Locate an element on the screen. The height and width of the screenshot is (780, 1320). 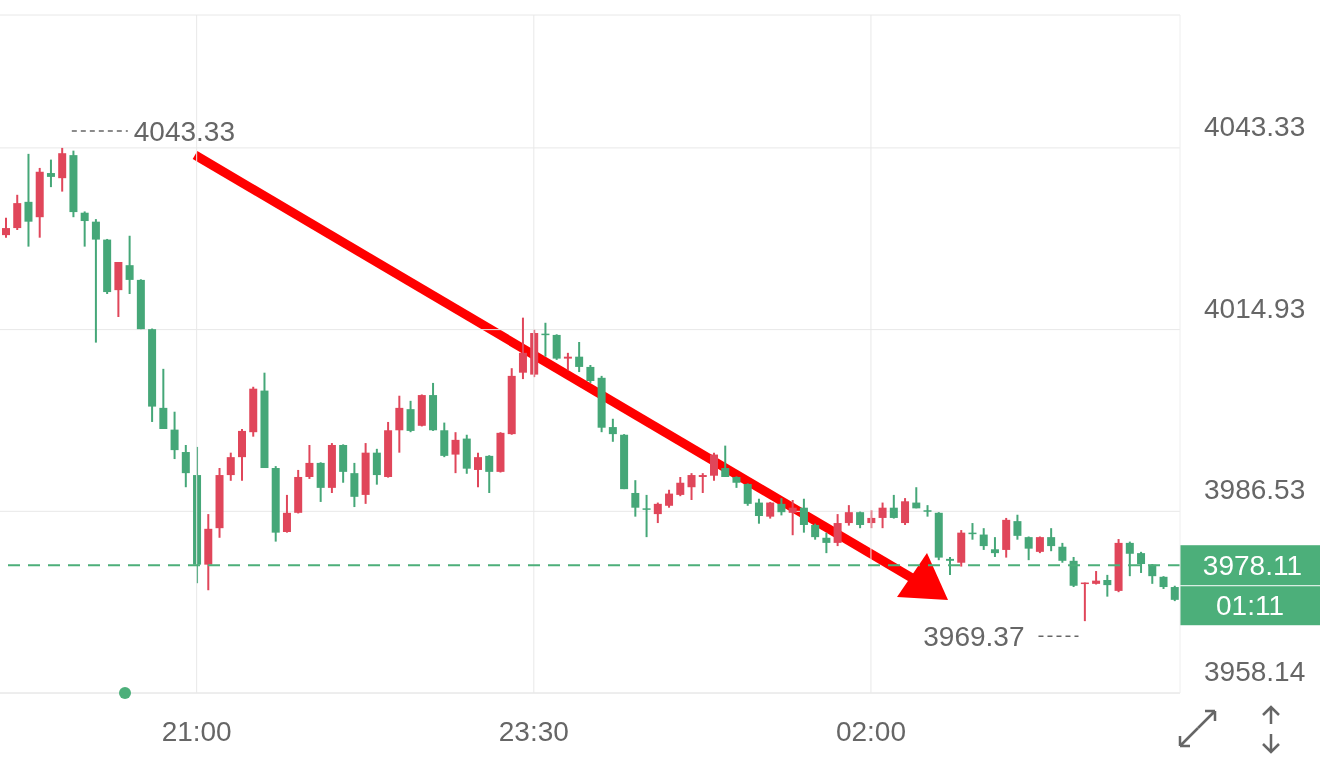
text: 01:11 is located at coordinates (1250, 606).